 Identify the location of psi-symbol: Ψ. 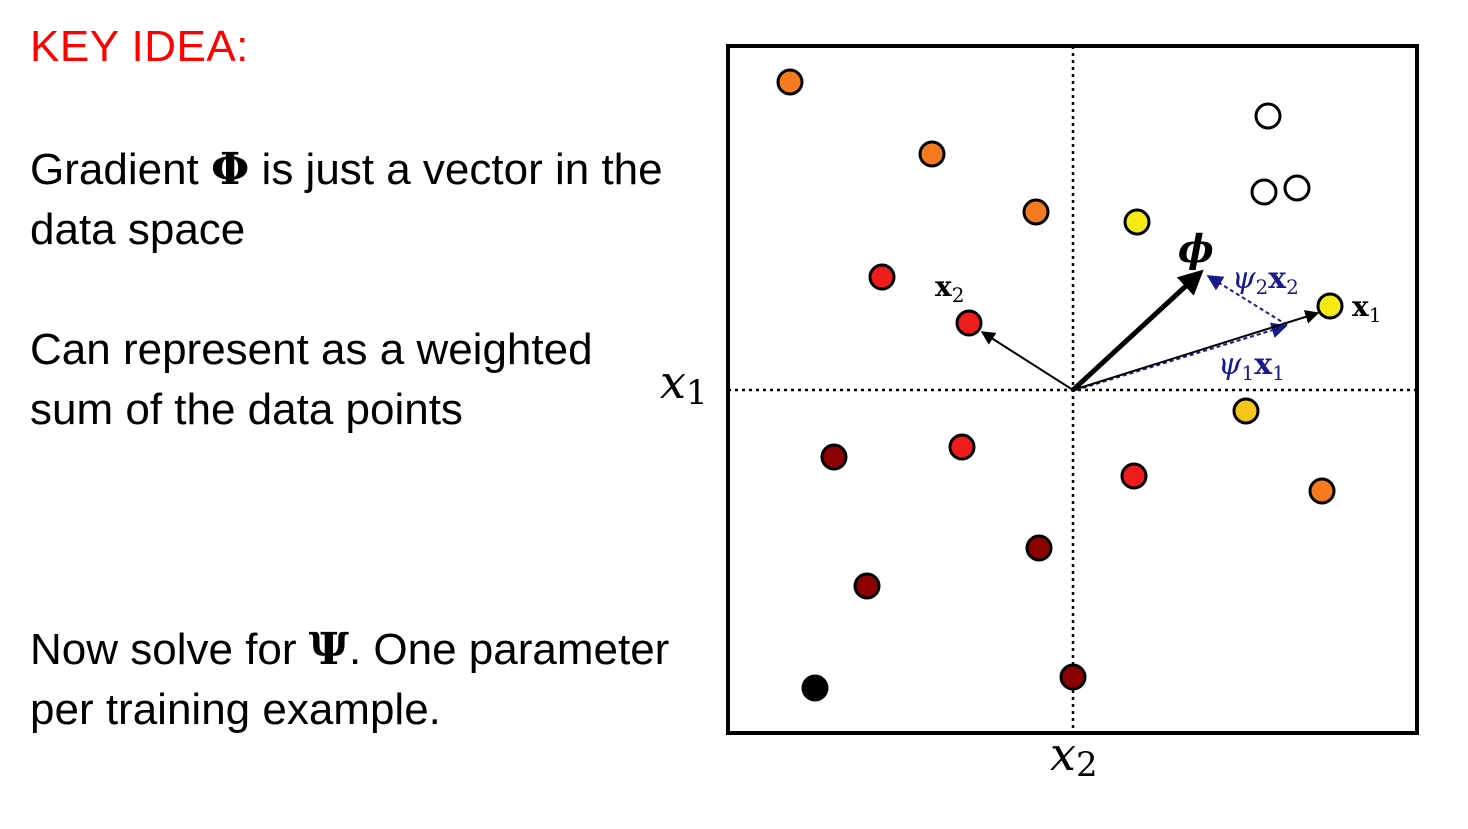
(328, 649).